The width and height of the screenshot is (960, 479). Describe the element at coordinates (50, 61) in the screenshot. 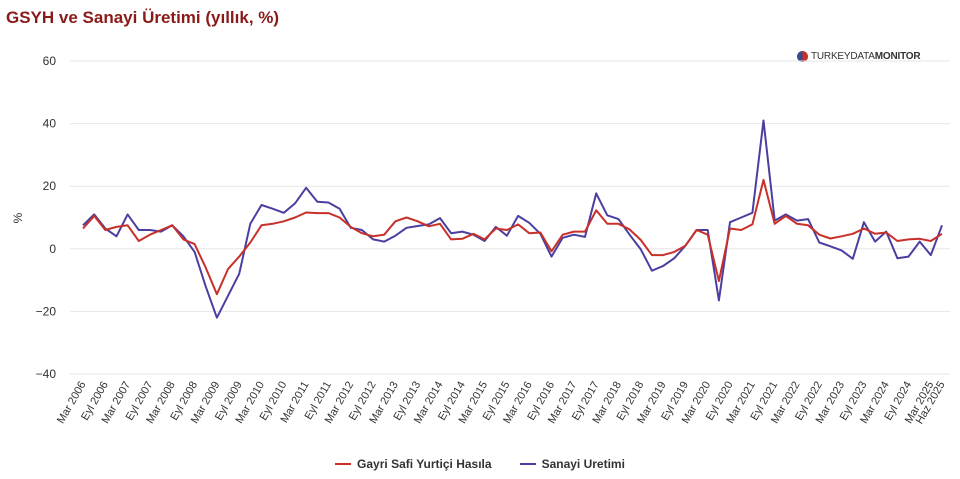

I see `y-tick-label: 60` at that location.